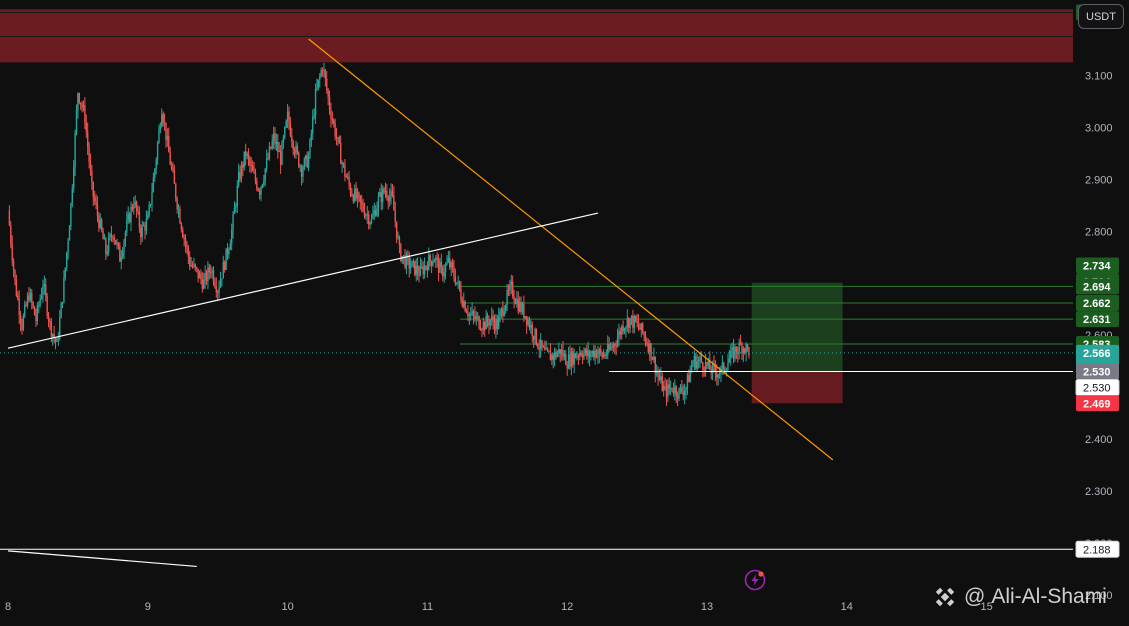  Describe the element at coordinates (1101, 16) in the screenshot. I see `currency-button: USDT` at that location.